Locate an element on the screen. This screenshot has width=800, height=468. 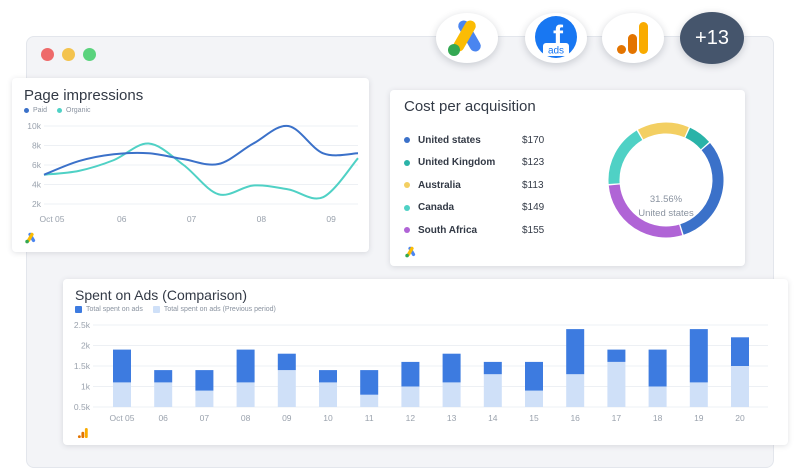
facebook-ads-icon: f ads is located at coordinates (556, 37).